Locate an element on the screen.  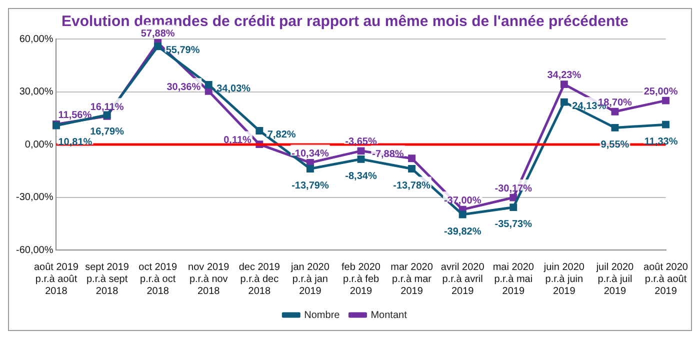
legend-label: Nombre is located at coordinates (322, 315).